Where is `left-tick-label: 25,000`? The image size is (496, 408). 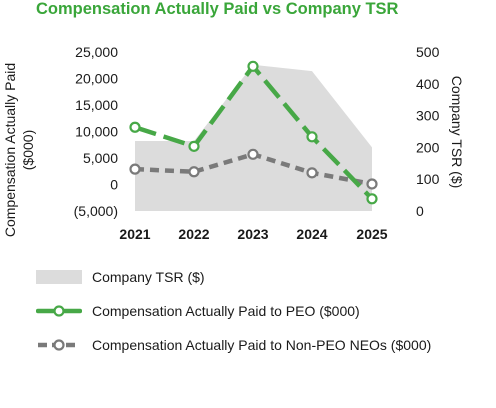 left-tick-label: 25,000 is located at coordinates (96, 52).